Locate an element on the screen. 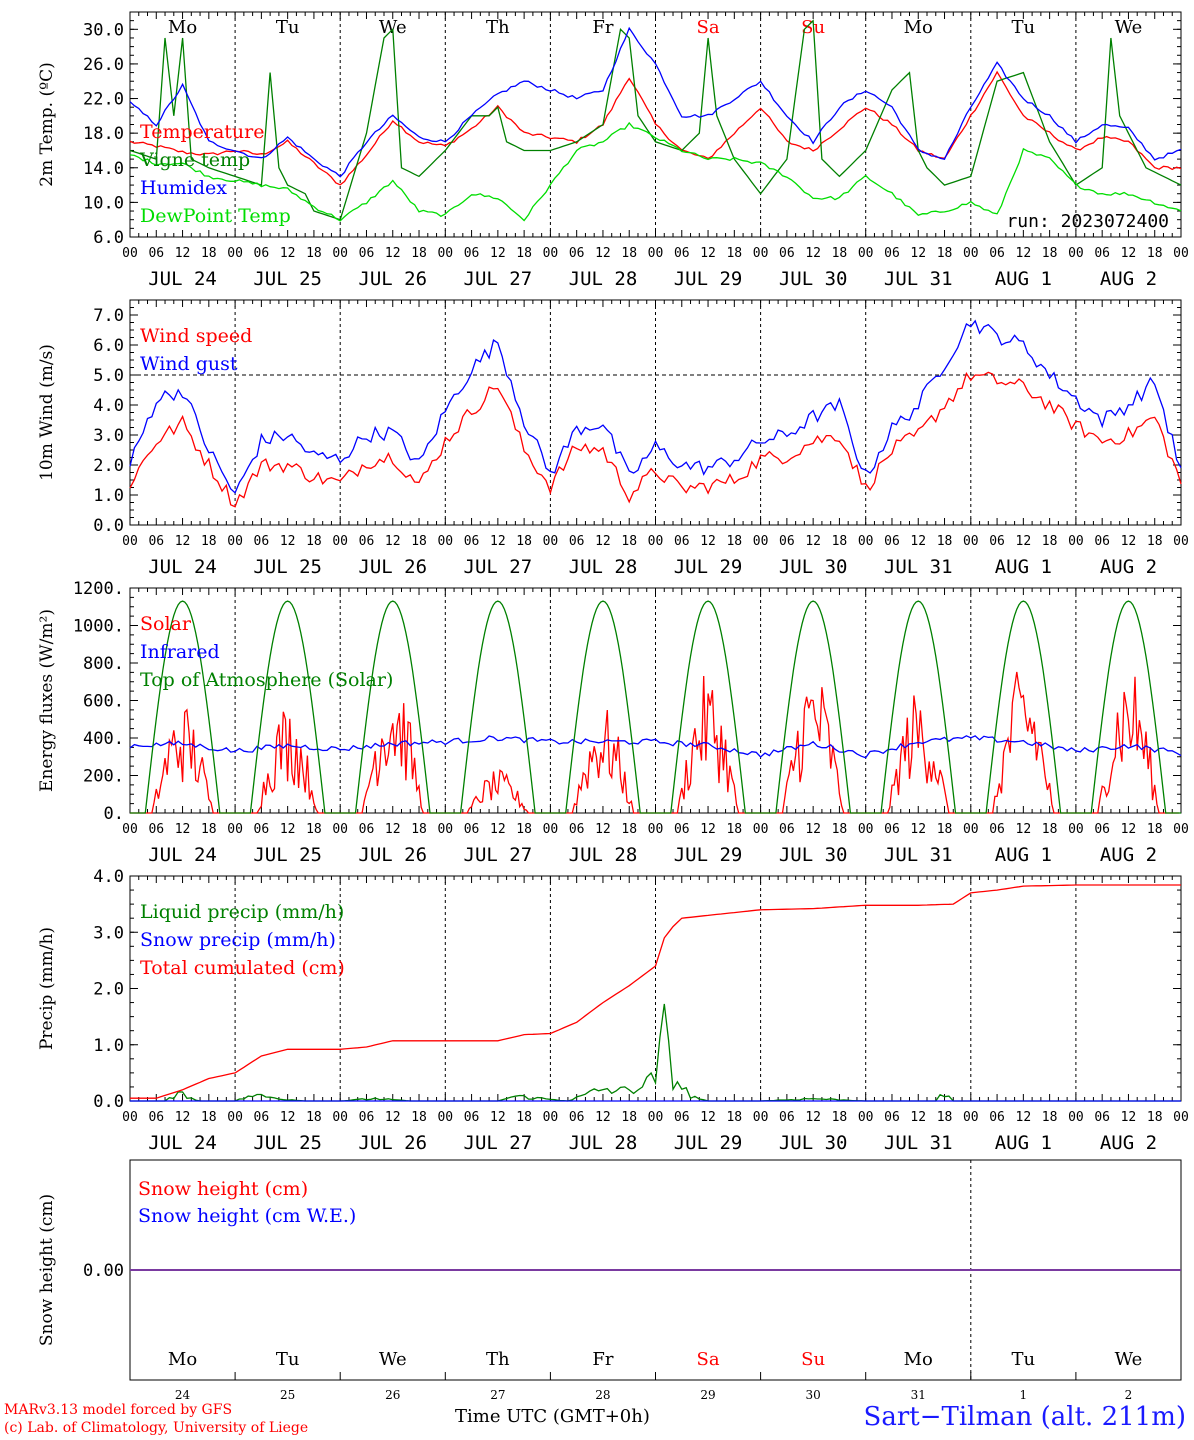 The image size is (1194, 1440). day-number-label: 1 is located at coordinates (1024, 1395).